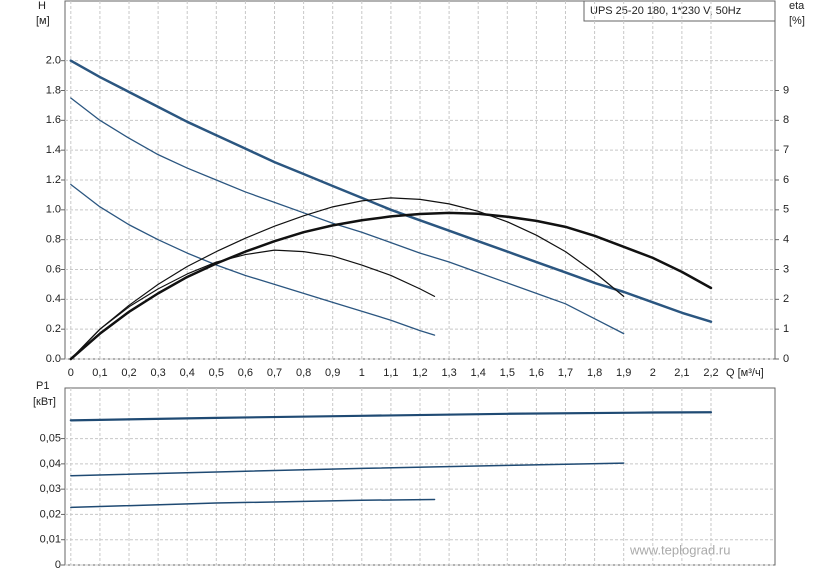 The height and width of the screenshot is (575, 820). Describe the element at coordinates (44, 402) in the screenshot. I see `p1-unit: [кВт]` at that location.